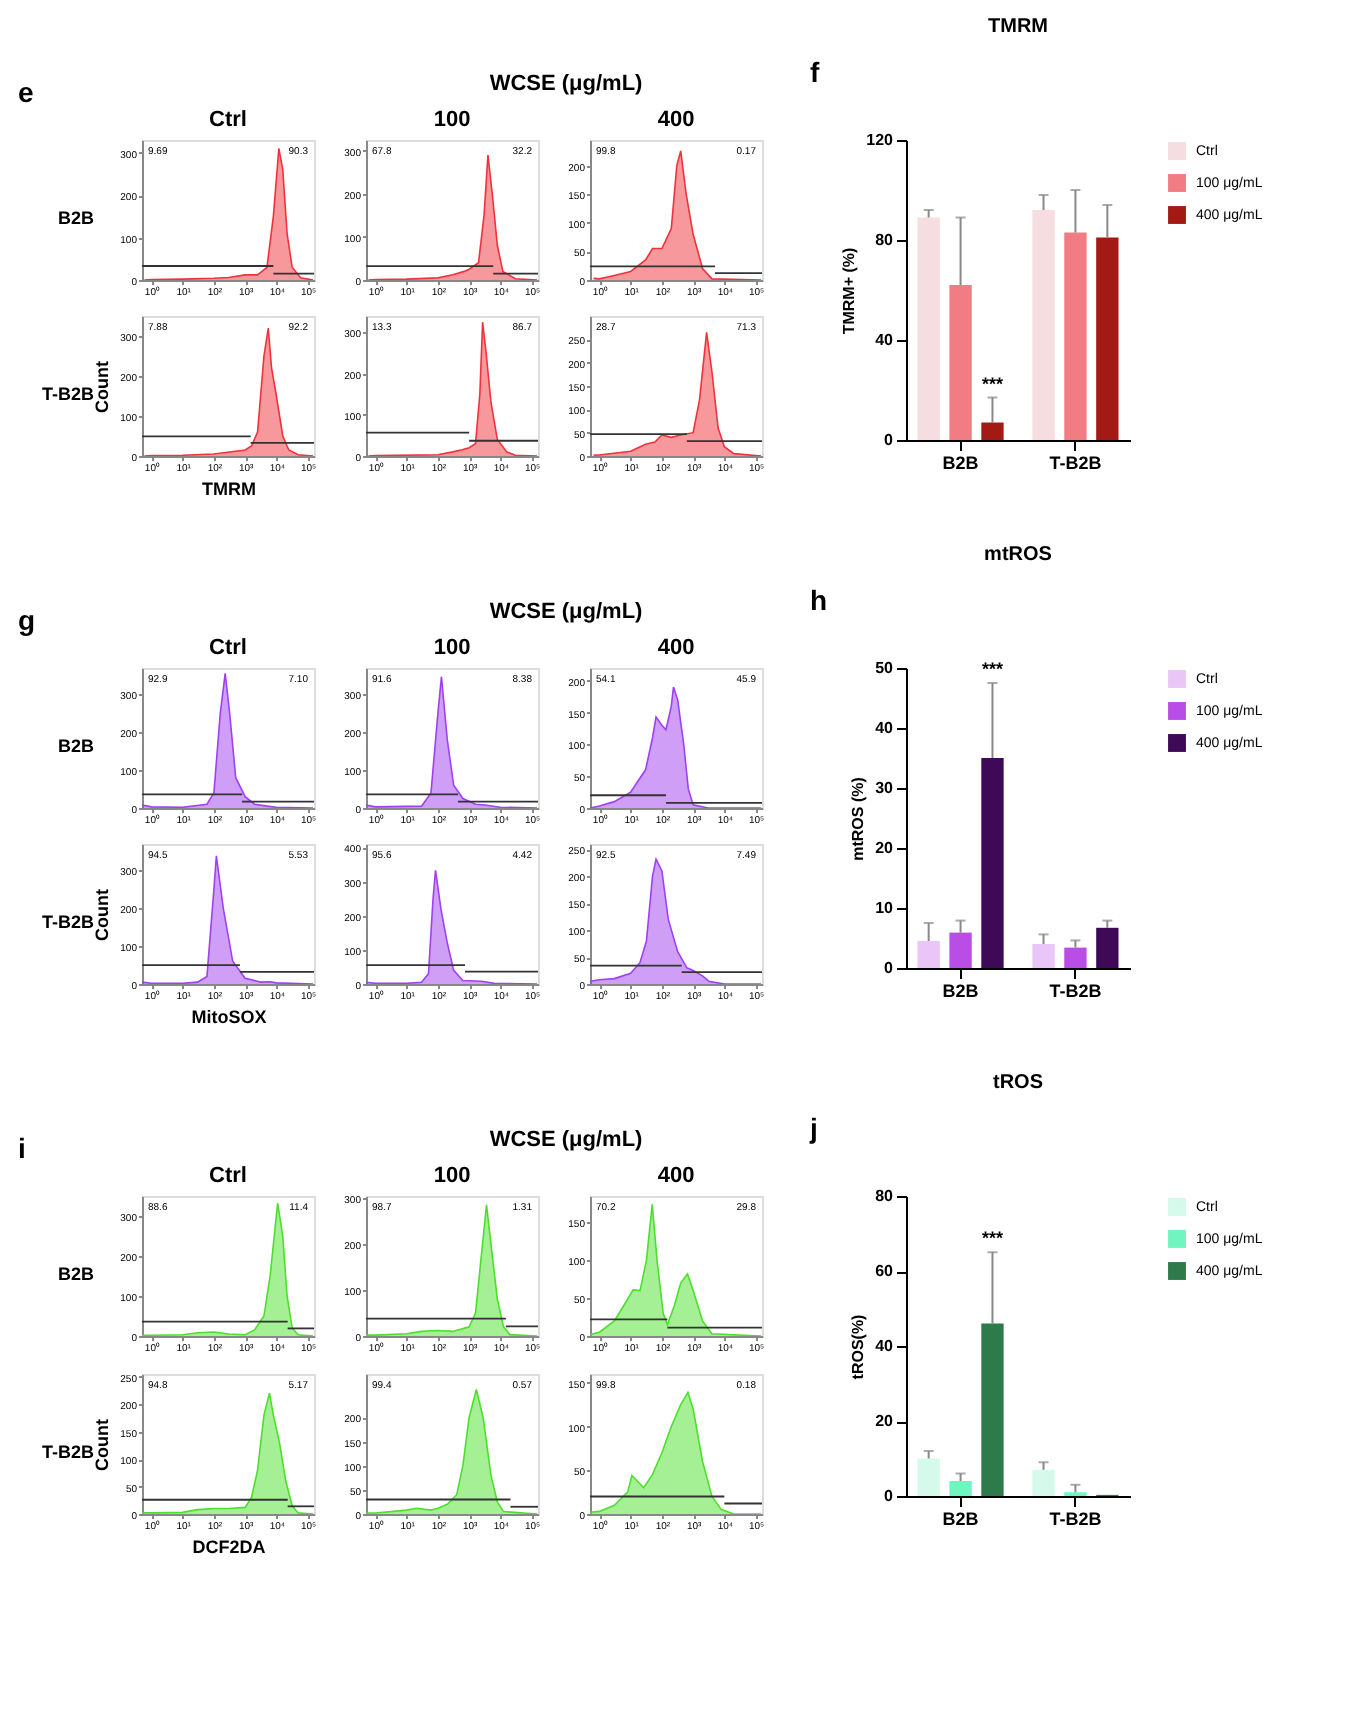 The width and height of the screenshot is (1370, 1734). Describe the element at coordinates (858, 818) in the screenshot. I see `y-axis-title: mtROS (%)` at that location.